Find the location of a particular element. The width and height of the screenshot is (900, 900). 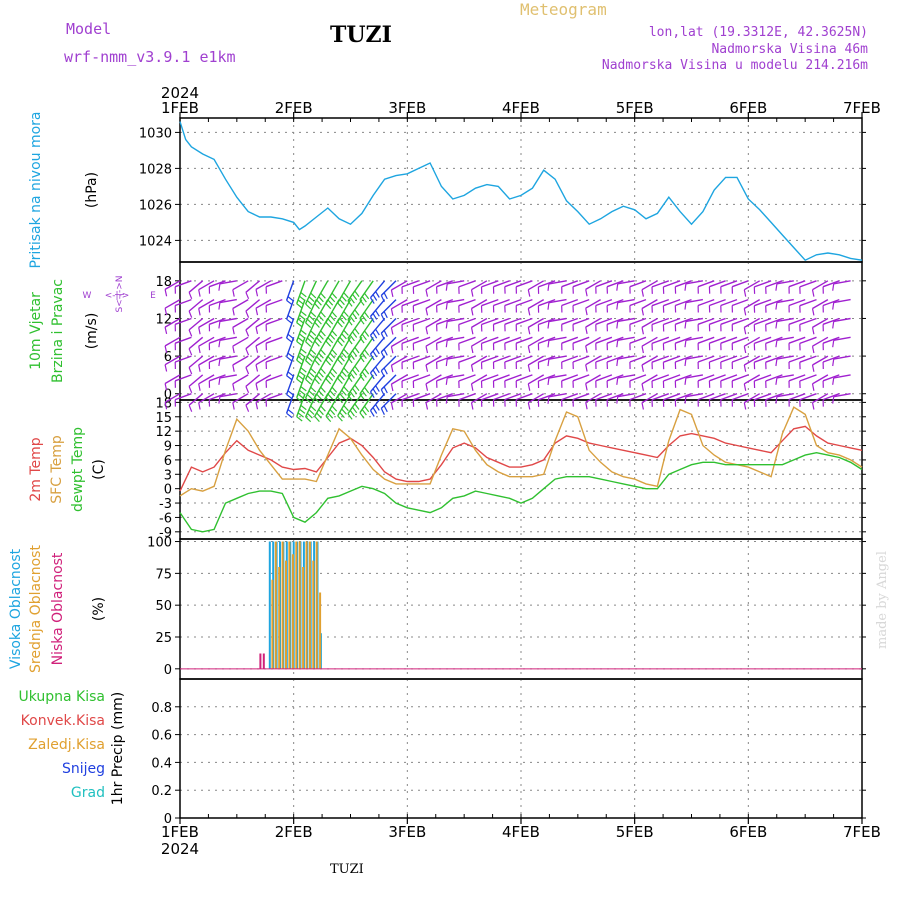

y-tick-label: -3 is located at coordinates (165, 504).